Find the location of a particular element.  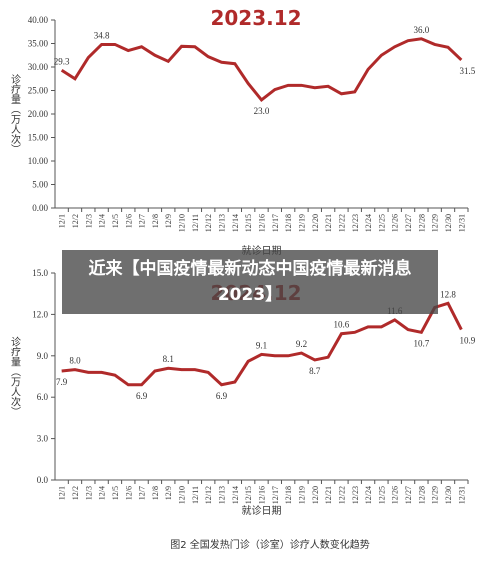

x-axis-label: 就诊日期 is located at coordinates (262, 510).